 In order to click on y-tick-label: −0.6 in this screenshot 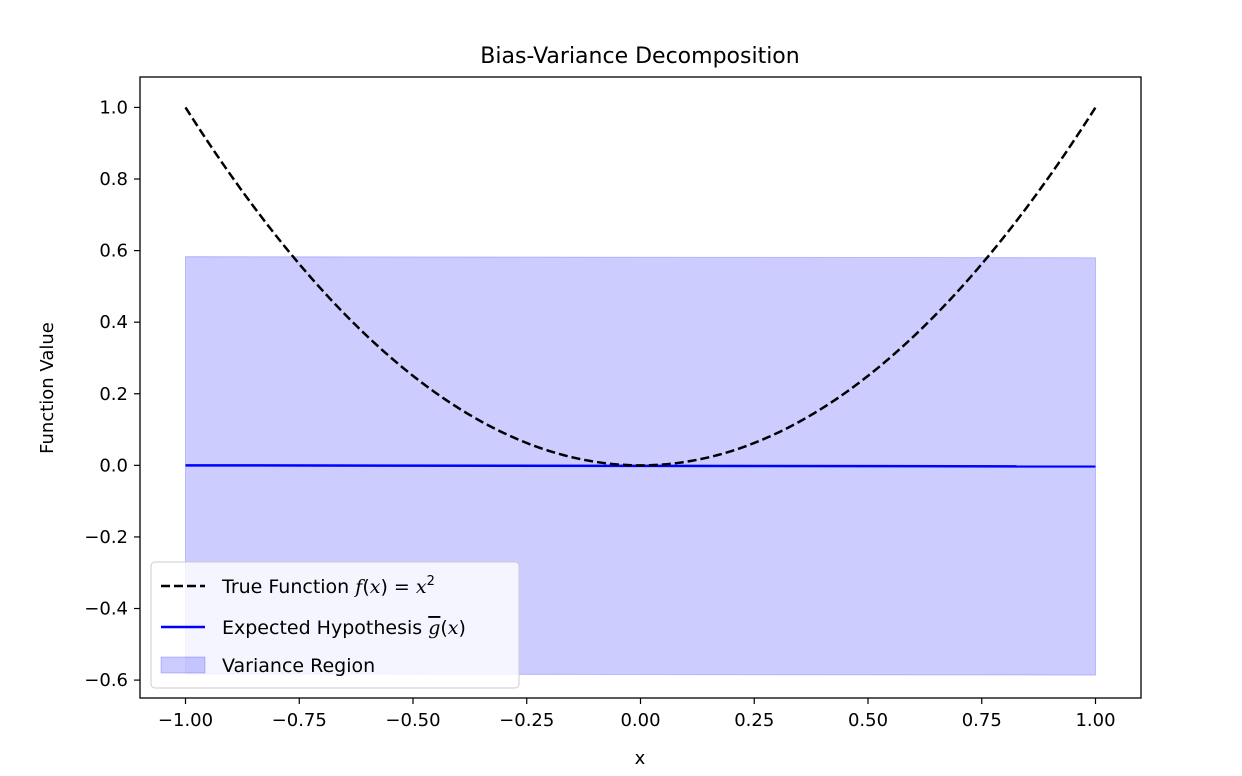, I will do `click(106, 680)`.